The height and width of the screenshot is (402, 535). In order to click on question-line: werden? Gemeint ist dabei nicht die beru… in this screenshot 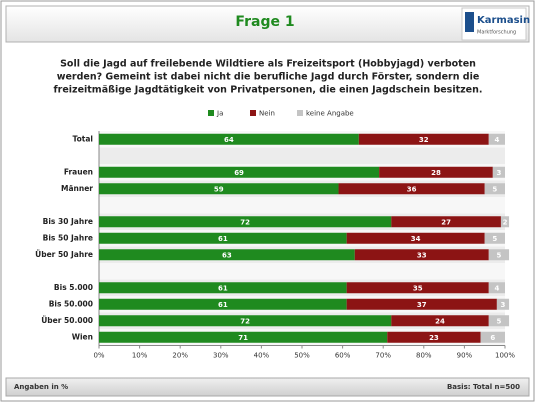, I will do `click(268, 77)`.